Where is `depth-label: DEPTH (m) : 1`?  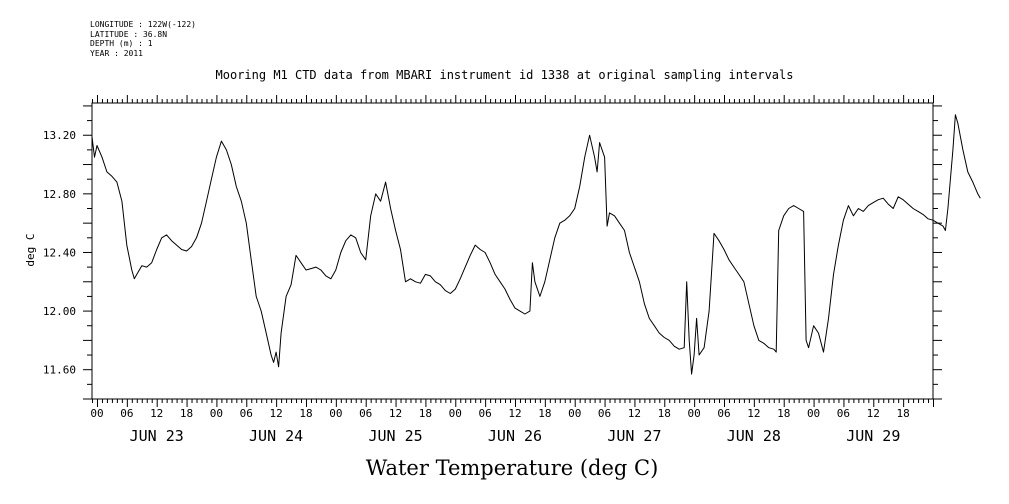
depth-label: DEPTH (m) : 1 is located at coordinates (121, 43).